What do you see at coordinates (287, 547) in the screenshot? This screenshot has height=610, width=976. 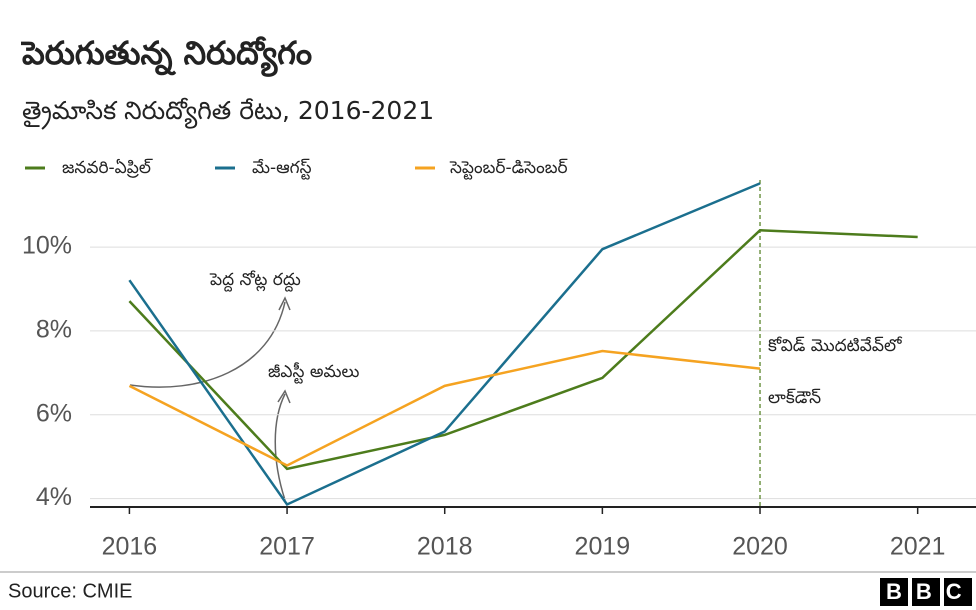 I see `x-tick-label: 2017` at bounding box center [287, 547].